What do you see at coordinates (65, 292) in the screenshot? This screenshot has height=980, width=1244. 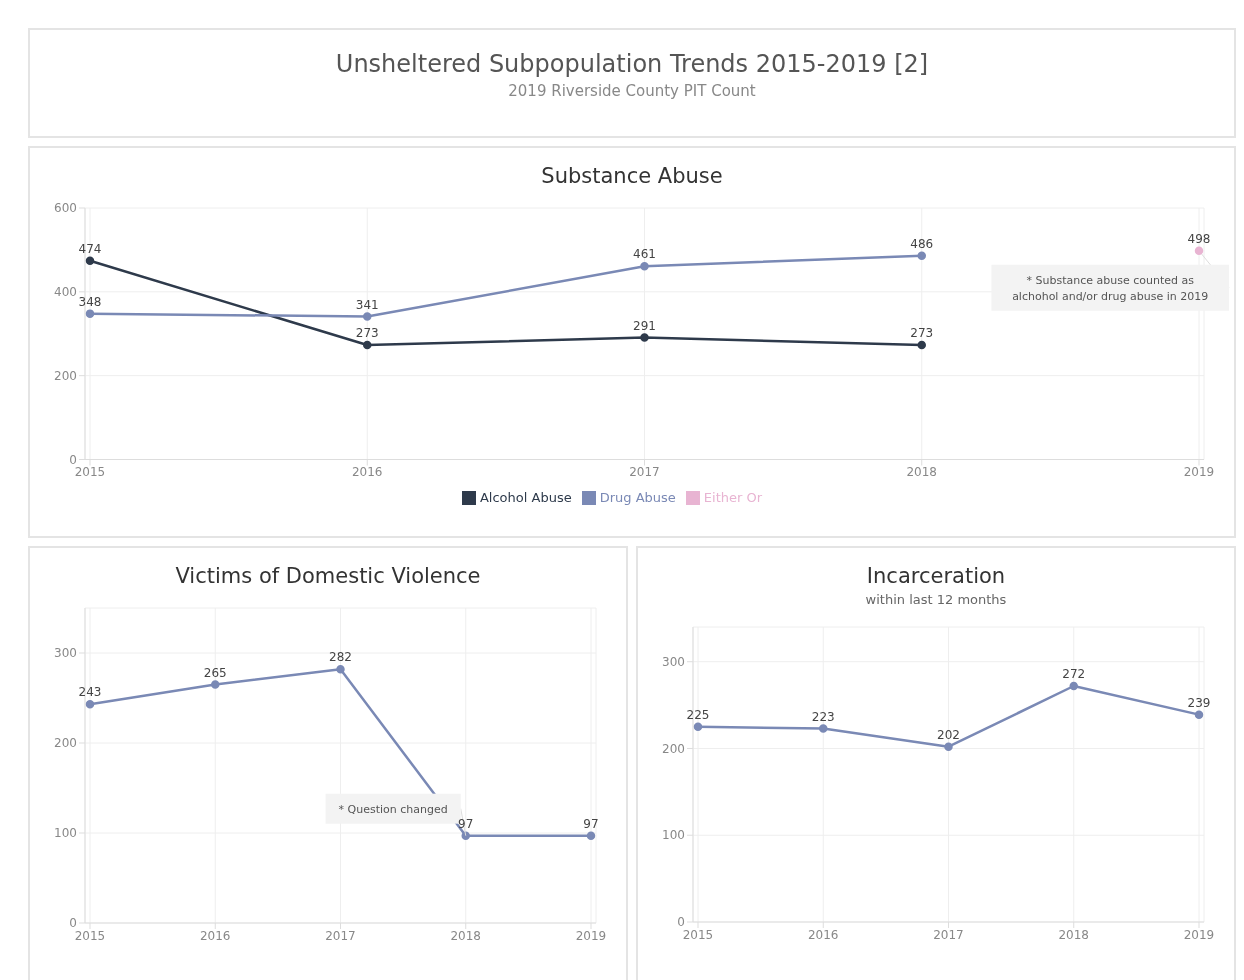 I see `y-tick-label: 400` at bounding box center [65, 292].